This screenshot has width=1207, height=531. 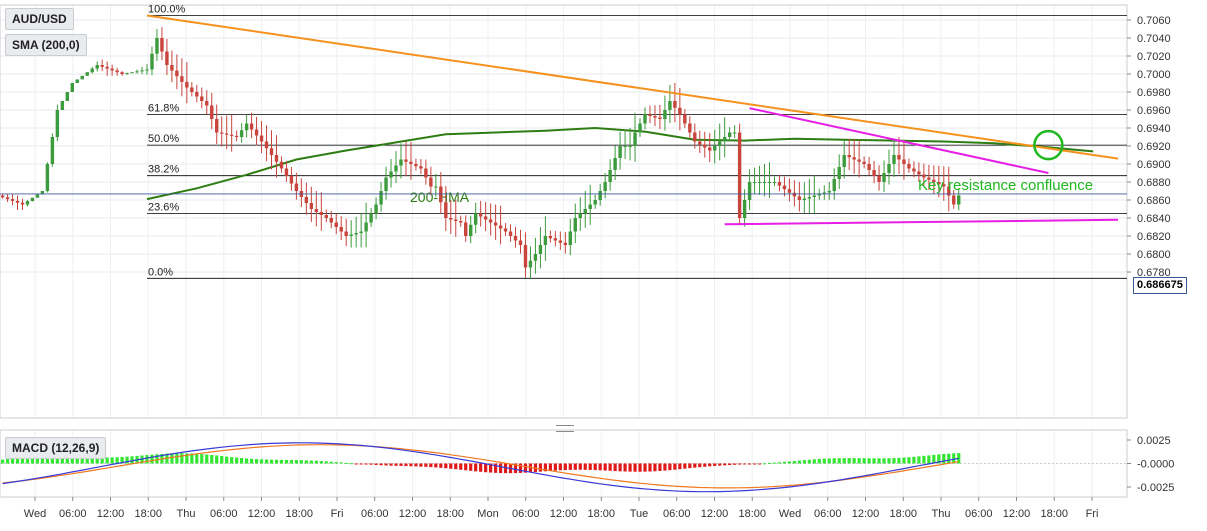 I want to click on confluence-circle, so click(x=1048, y=145).